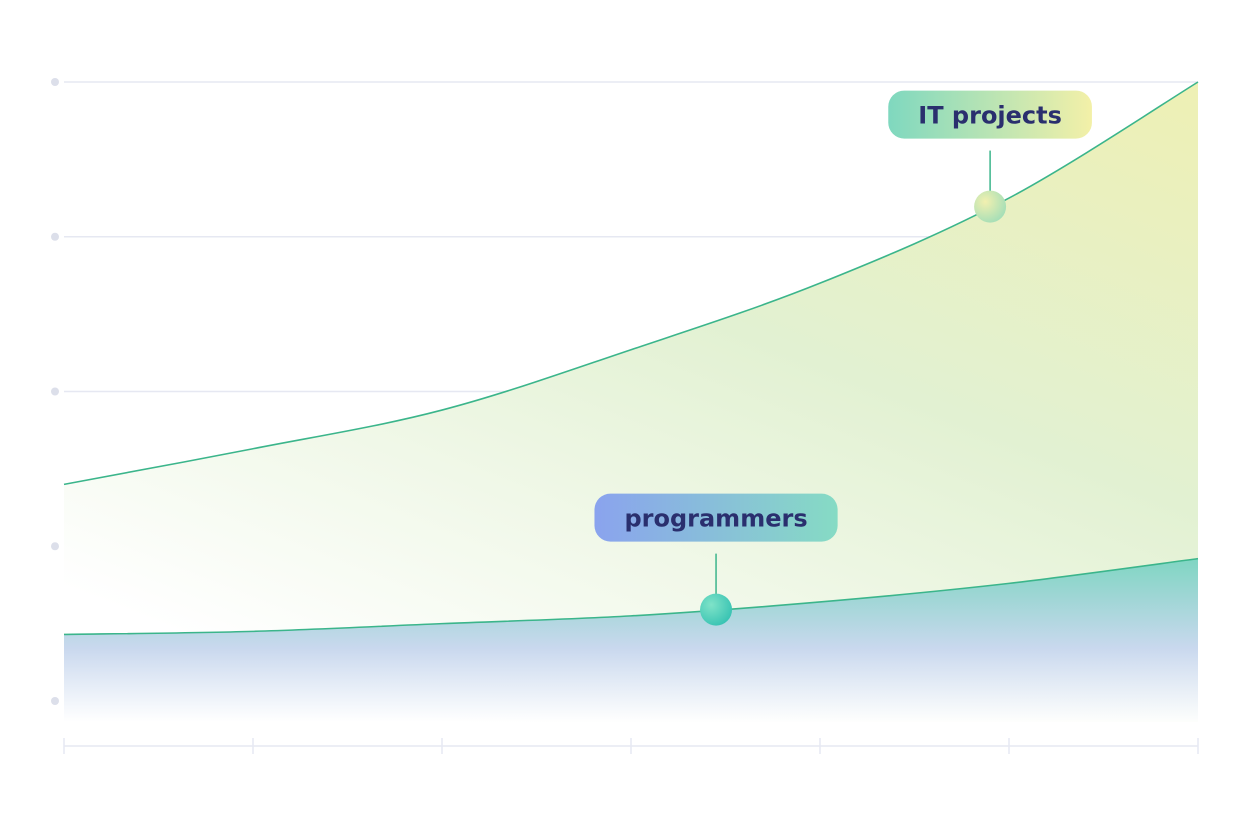  I want to click on x-axis, so click(631, 746).